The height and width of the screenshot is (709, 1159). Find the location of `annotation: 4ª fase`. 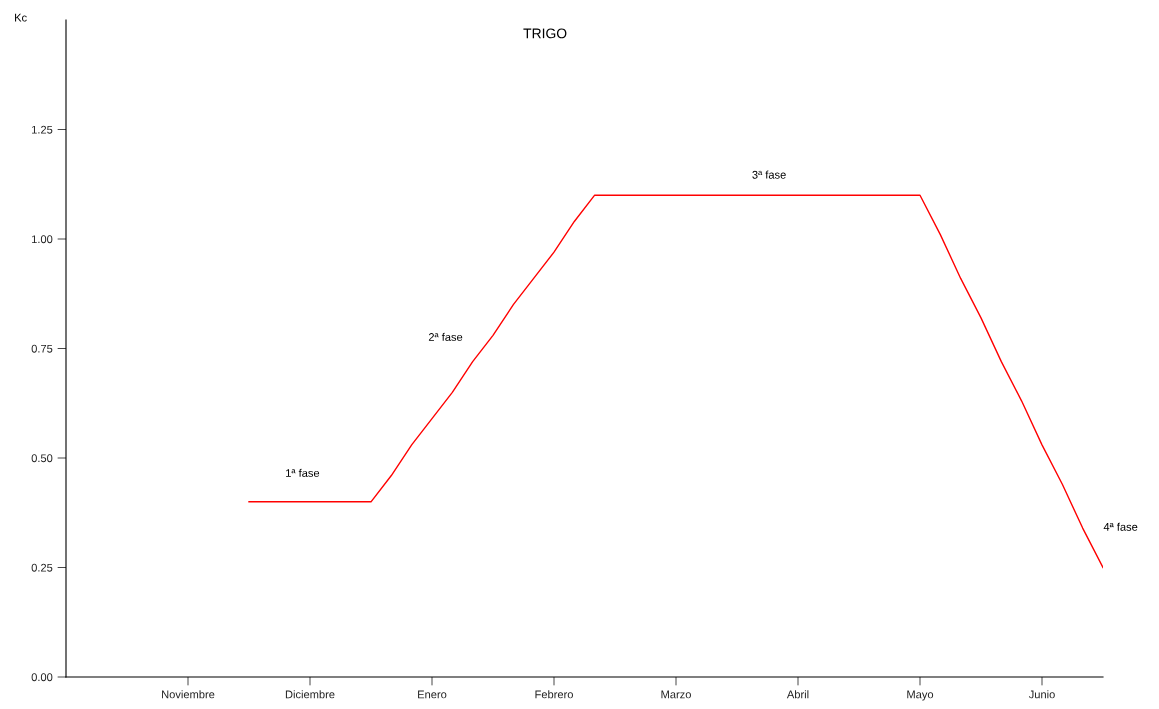

annotation: 4ª fase is located at coordinates (1120, 526).